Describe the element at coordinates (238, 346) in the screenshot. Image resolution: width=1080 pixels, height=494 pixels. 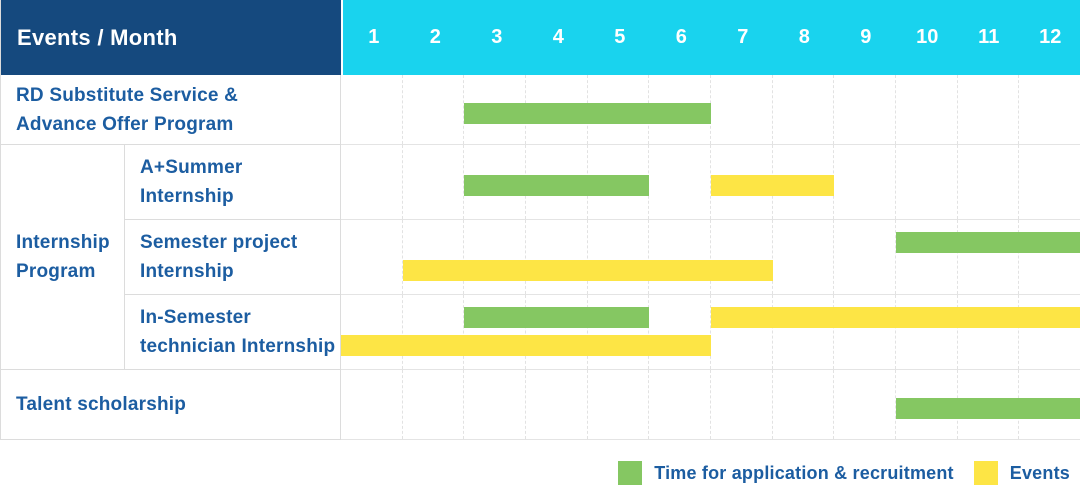
I see `row-label-line: technician Internship` at that location.